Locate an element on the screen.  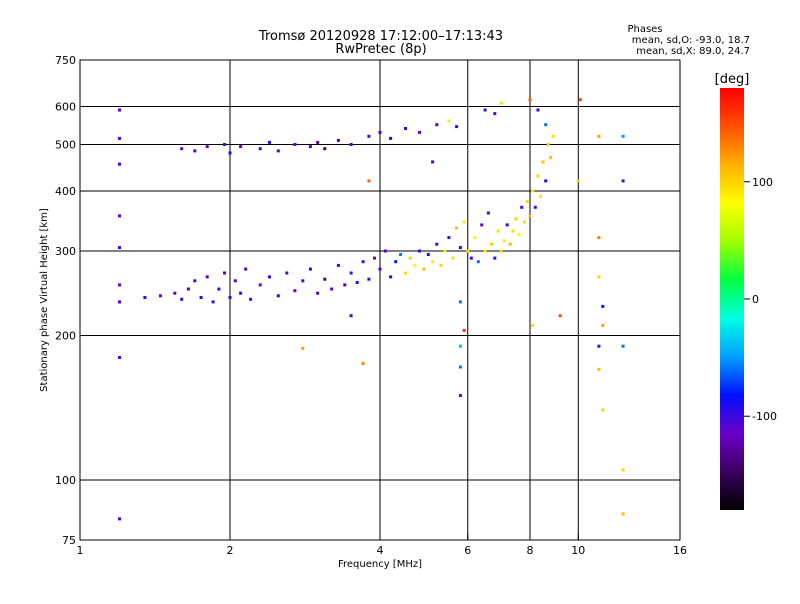
y-tick-label: 200 is located at coordinates (65, 336).